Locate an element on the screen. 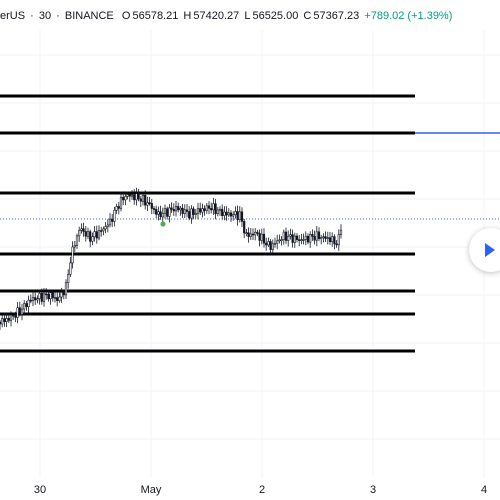 This screenshot has height=500, width=500. time-axis-label: 2 is located at coordinates (262, 490).